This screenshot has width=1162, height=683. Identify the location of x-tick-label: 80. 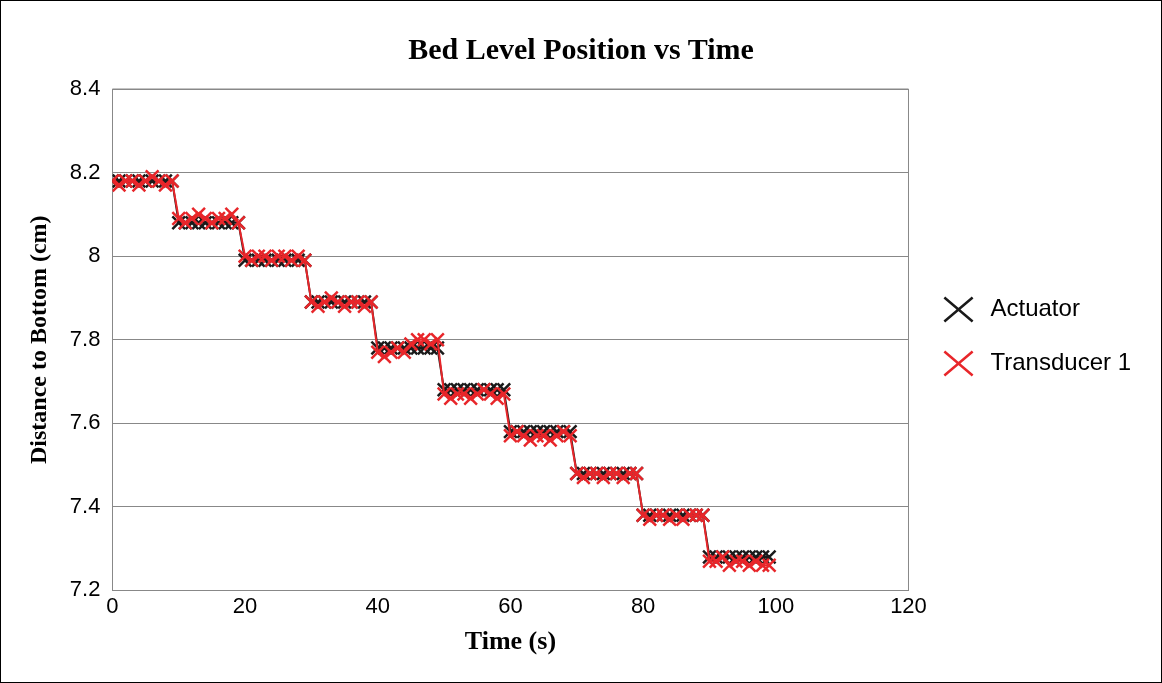
(643, 605).